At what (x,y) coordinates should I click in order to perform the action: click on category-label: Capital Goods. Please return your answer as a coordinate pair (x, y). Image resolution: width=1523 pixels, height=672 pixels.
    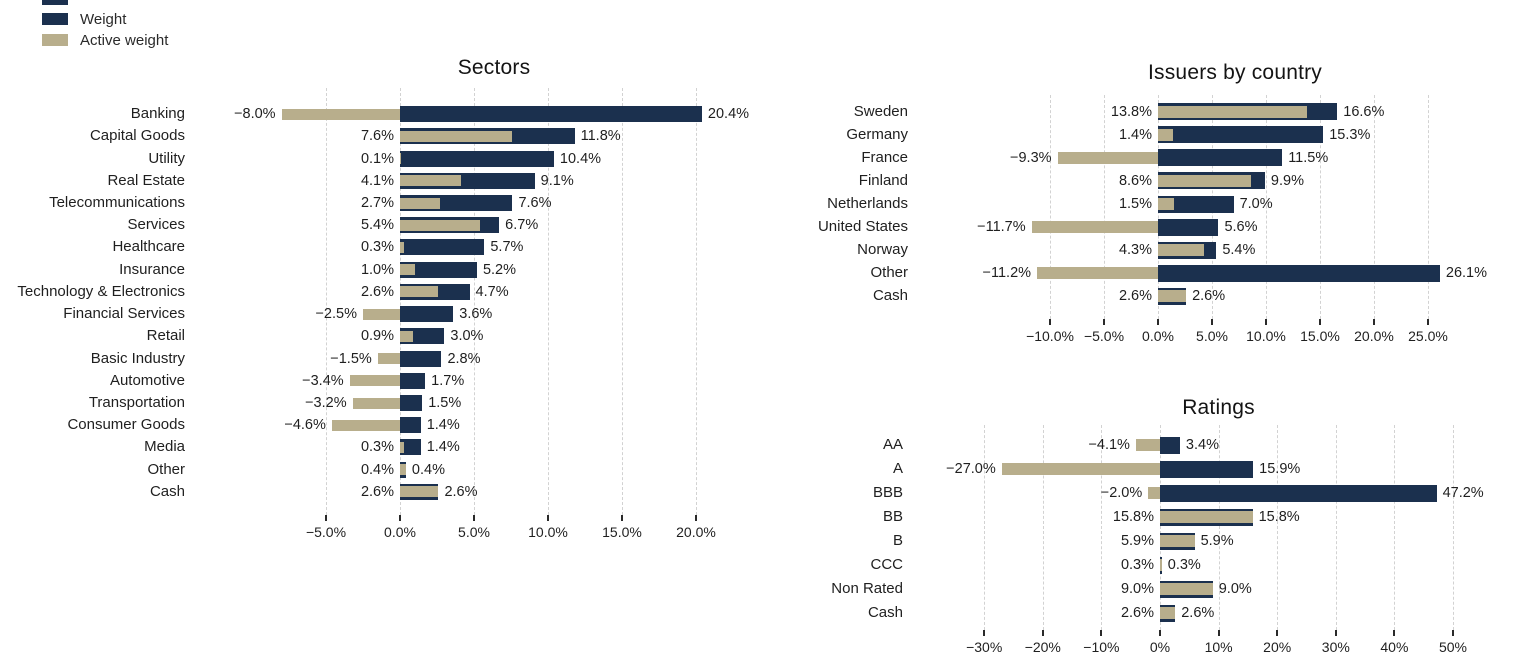
    Looking at the image, I should click on (137, 136).